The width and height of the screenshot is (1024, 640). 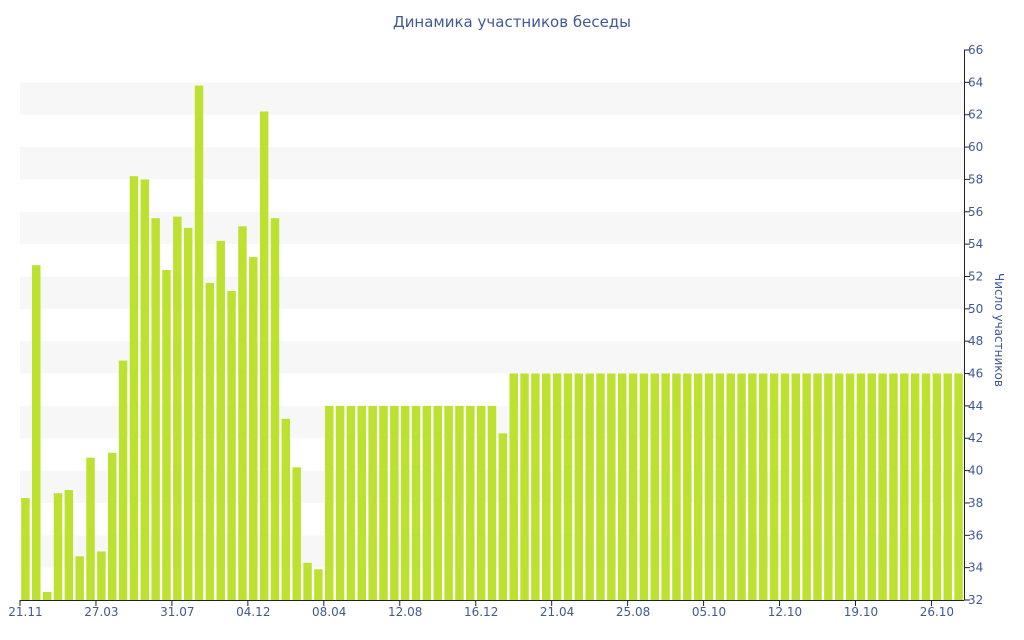 I want to click on y-tick-label: 48, so click(x=975, y=341).